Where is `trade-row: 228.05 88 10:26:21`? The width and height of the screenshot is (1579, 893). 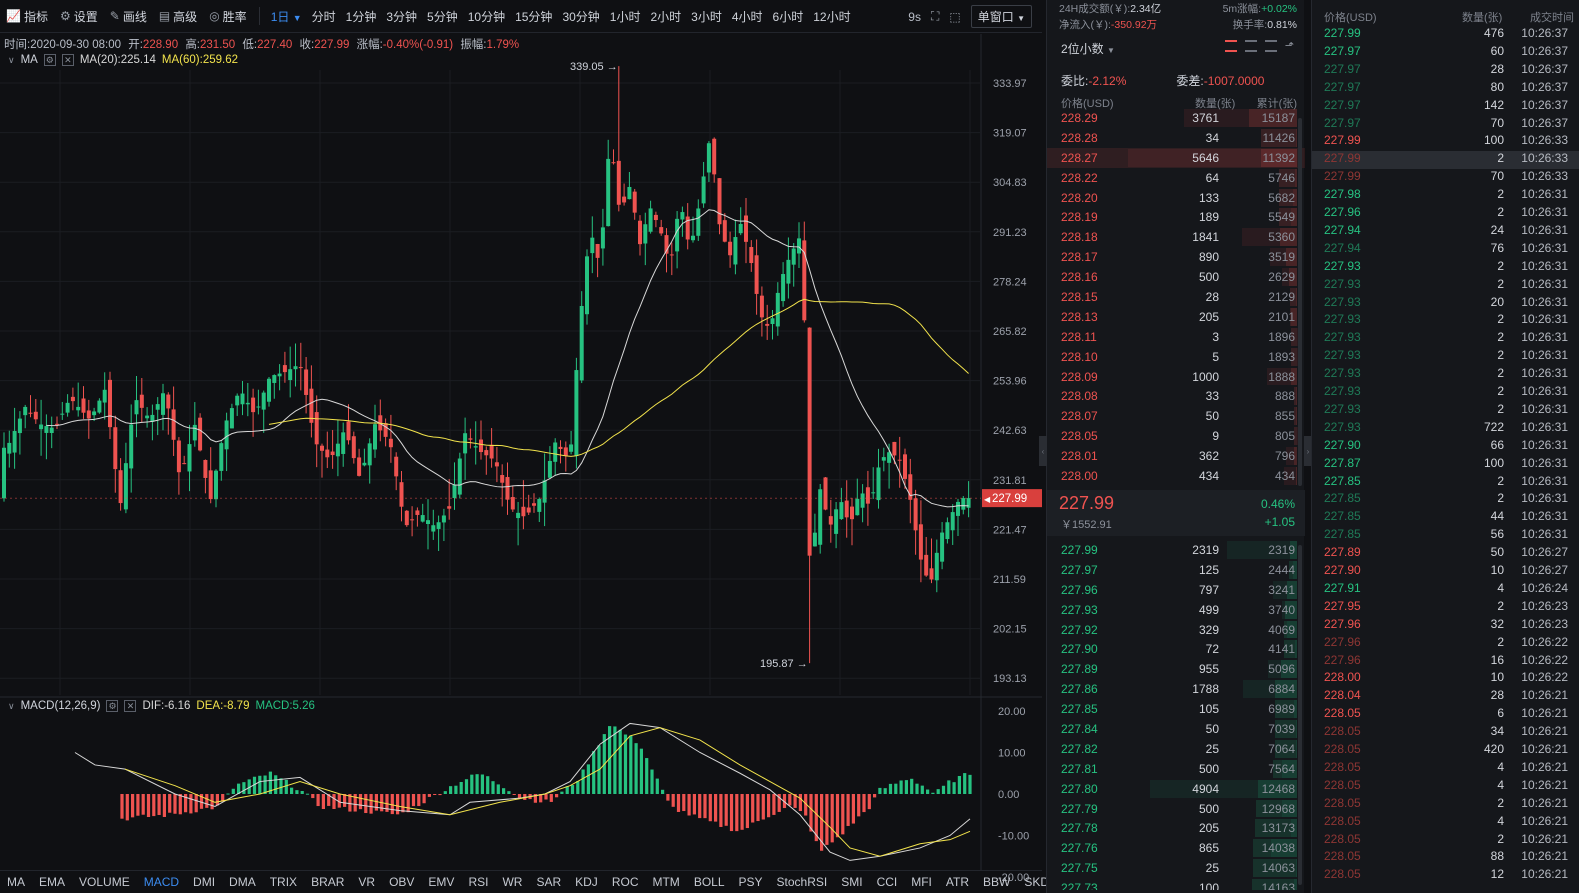 trade-row: 228.05 88 10:26:21 is located at coordinates (1445, 858).